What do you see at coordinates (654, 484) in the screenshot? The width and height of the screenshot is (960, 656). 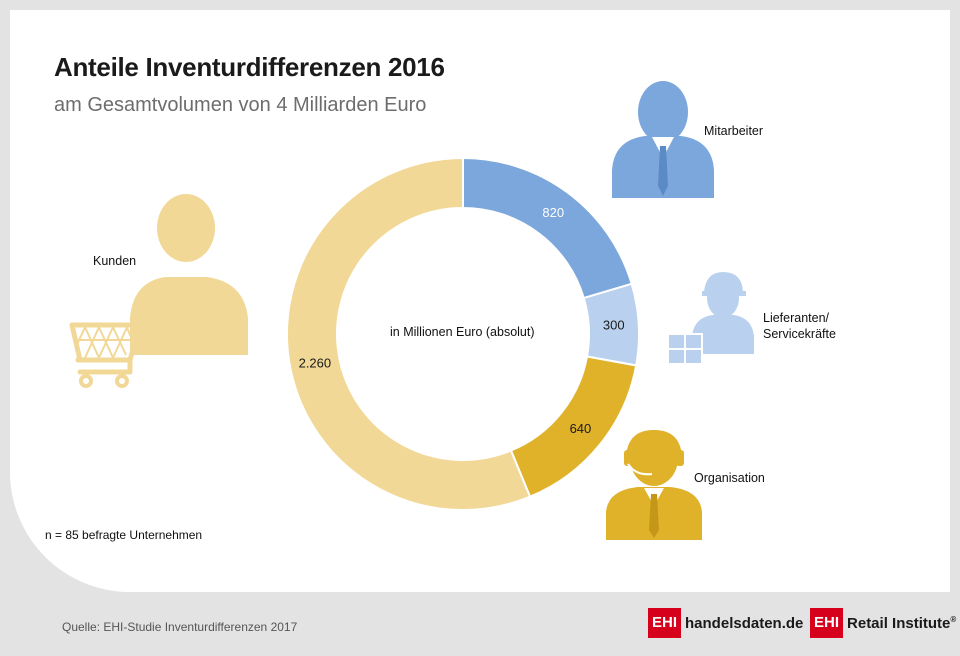 I see `headset-person-icon` at bounding box center [654, 484].